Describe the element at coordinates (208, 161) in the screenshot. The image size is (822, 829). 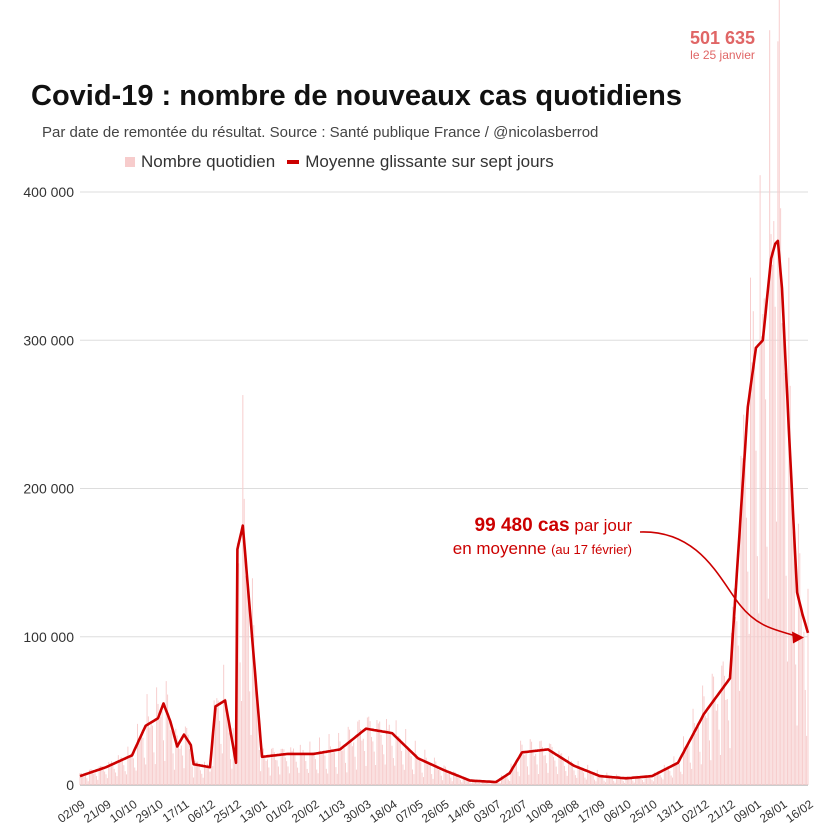
I see `legend-bars-label: Nombre quotidien` at that location.